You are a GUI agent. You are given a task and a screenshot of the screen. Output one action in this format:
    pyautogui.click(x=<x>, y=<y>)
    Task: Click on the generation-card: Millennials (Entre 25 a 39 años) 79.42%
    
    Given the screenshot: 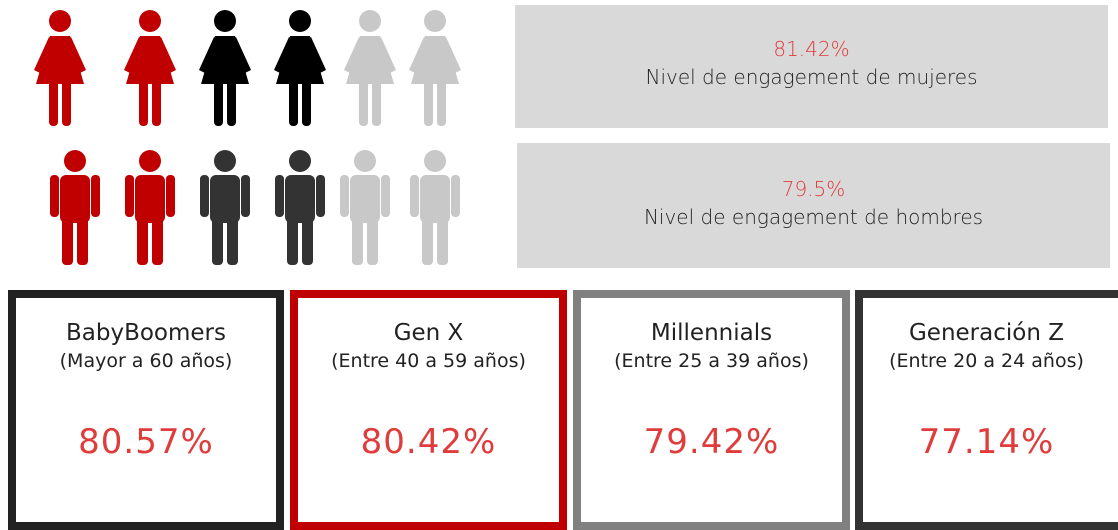 What is the action you would take?
    pyautogui.click(x=711, y=410)
    